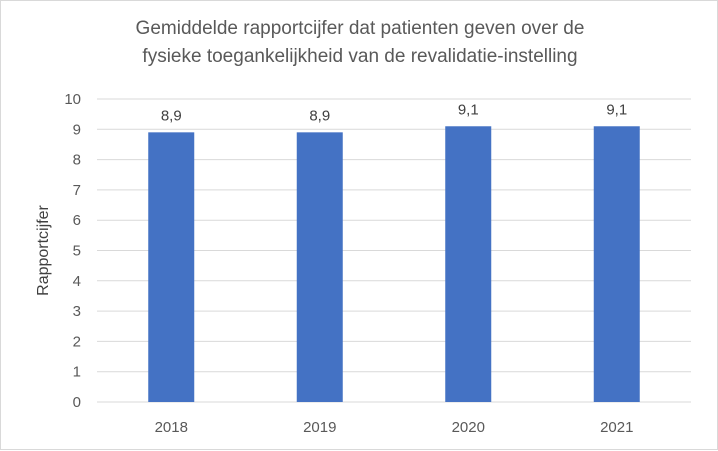 The width and height of the screenshot is (718, 451). Describe the element at coordinates (171, 267) in the screenshot. I see `bar-2018` at that location.